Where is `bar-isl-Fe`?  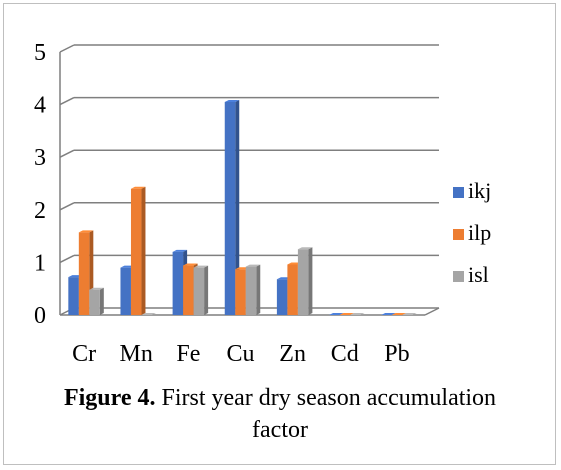
bar-isl-Fe is located at coordinates (201, 290).